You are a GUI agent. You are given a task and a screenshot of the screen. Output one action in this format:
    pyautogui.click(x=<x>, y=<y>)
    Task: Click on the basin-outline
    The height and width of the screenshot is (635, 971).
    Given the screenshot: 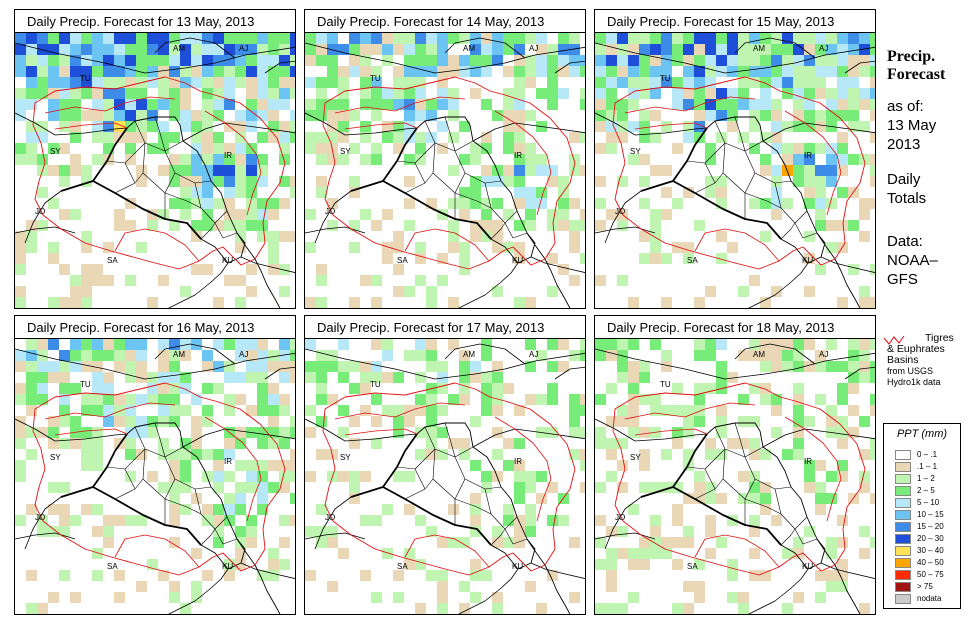 What is the action you would take?
    pyautogui.click(x=449, y=173)
    